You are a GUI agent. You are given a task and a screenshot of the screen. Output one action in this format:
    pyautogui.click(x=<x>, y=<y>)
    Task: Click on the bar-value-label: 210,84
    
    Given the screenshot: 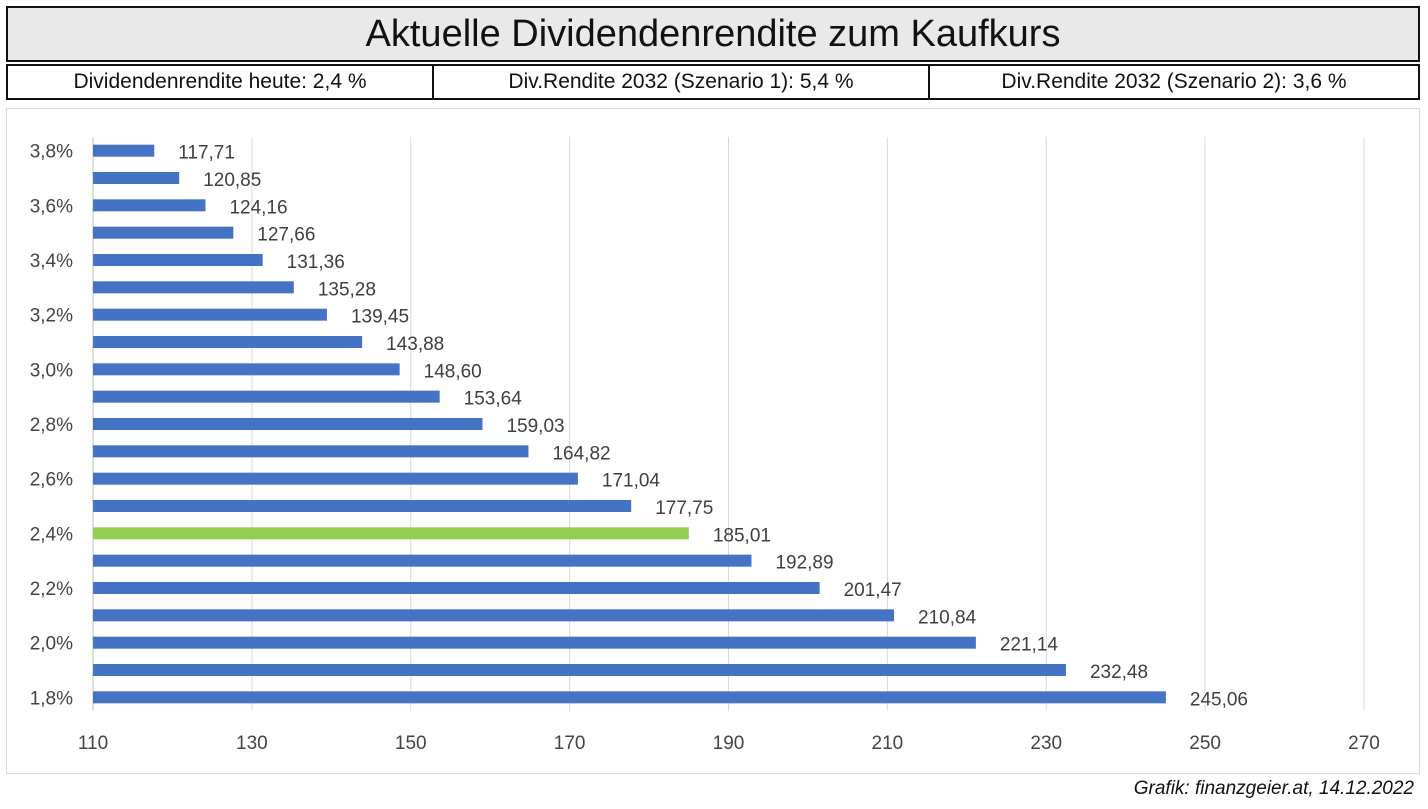 What is the action you would take?
    pyautogui.click(x=947, y=617)
    